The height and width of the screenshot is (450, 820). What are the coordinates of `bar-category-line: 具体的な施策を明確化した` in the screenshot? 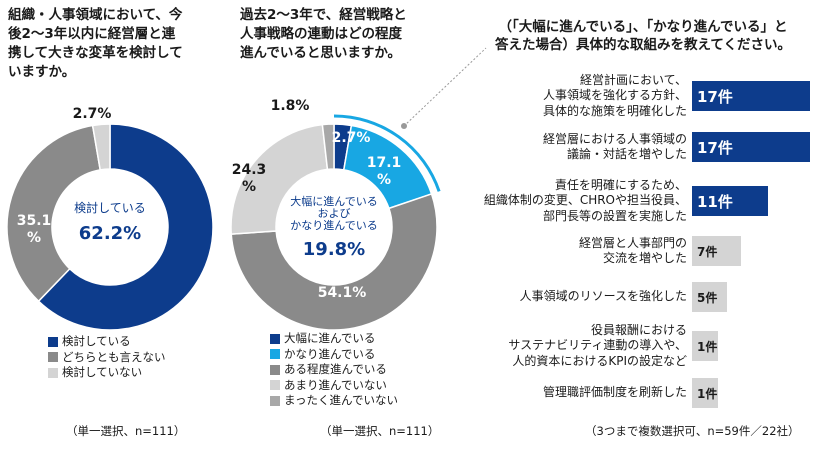 It's located at (614, 110).